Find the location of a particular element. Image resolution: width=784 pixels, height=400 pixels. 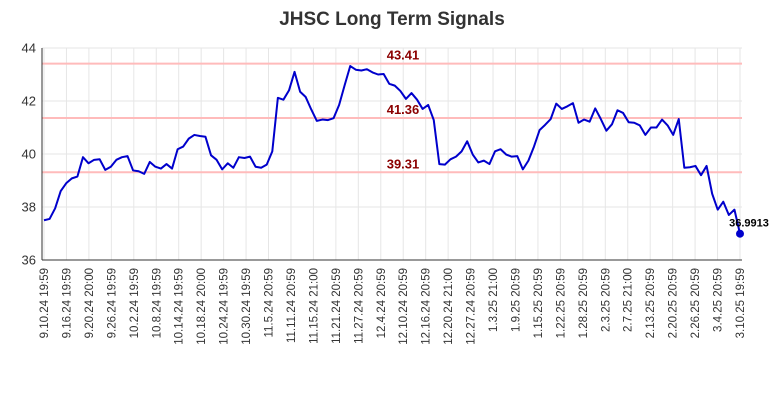

reference-line-label: 39.31 is located at coordinates (403, 163).